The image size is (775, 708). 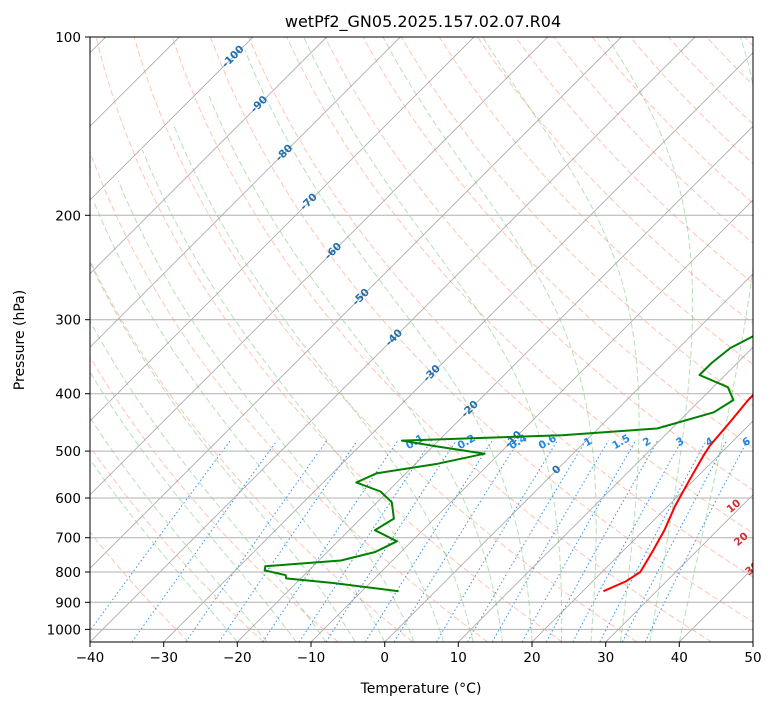 What do you see at coordinates (68, 452) in the screenshot?
I see `y-tick-label: 500` at bounding box center [68, 452].